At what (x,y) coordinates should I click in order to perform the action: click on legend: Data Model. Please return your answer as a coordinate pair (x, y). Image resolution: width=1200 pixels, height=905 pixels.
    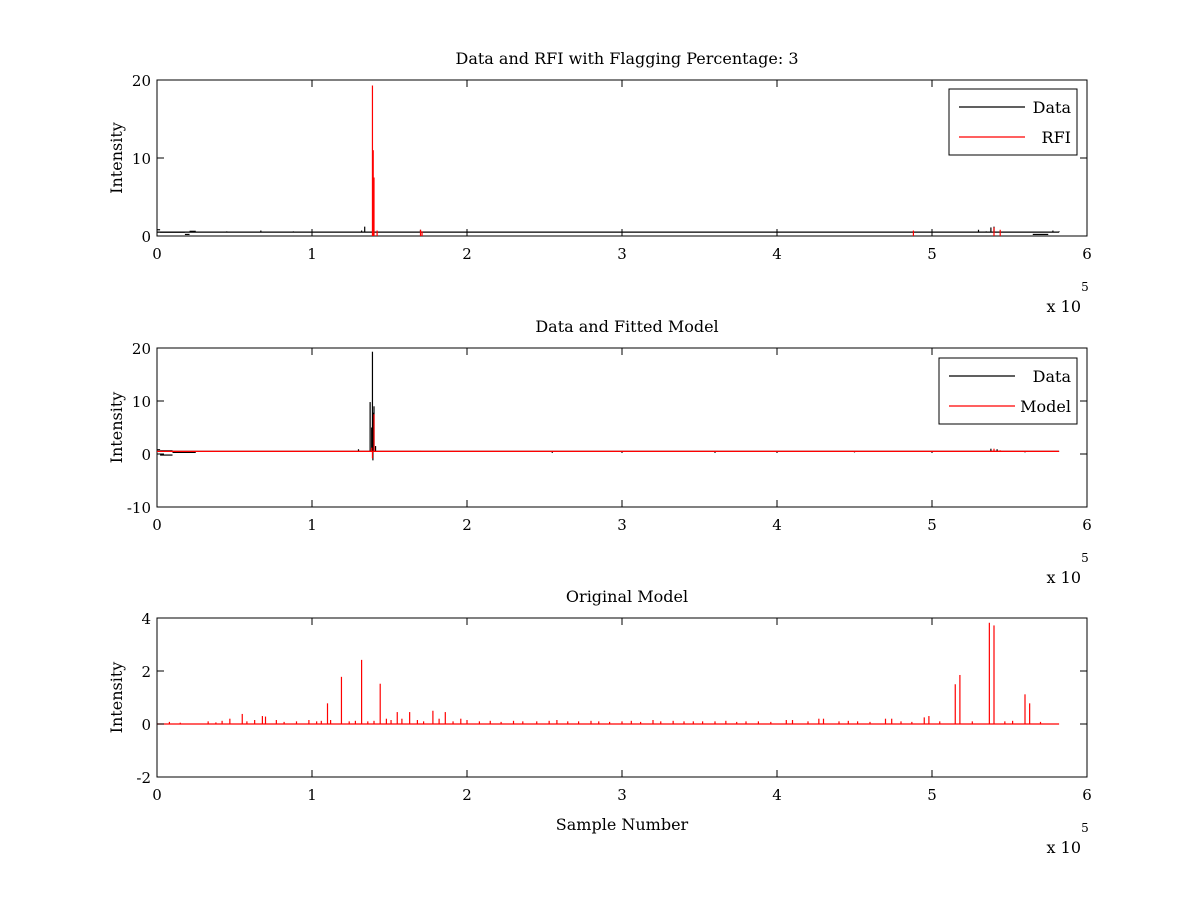
    Looking at the image, I should click on (1008, 391).